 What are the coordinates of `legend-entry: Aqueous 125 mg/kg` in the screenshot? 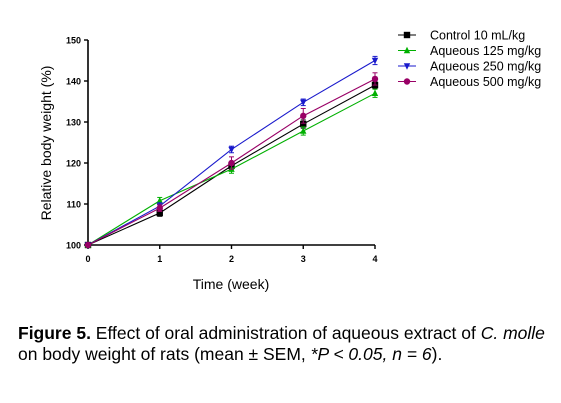 It's located at (469, 51).